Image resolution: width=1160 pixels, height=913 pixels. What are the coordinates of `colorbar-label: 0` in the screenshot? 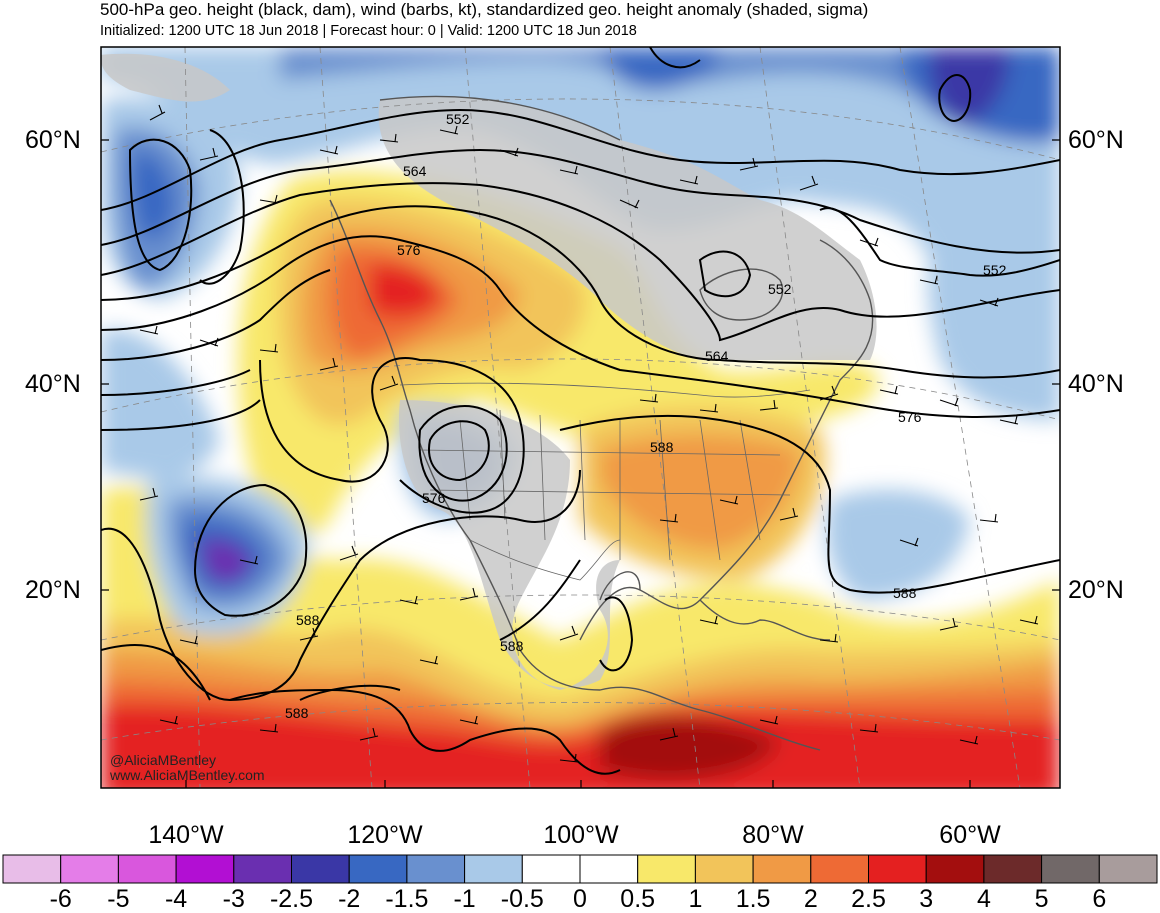 It's located at (580, 899).